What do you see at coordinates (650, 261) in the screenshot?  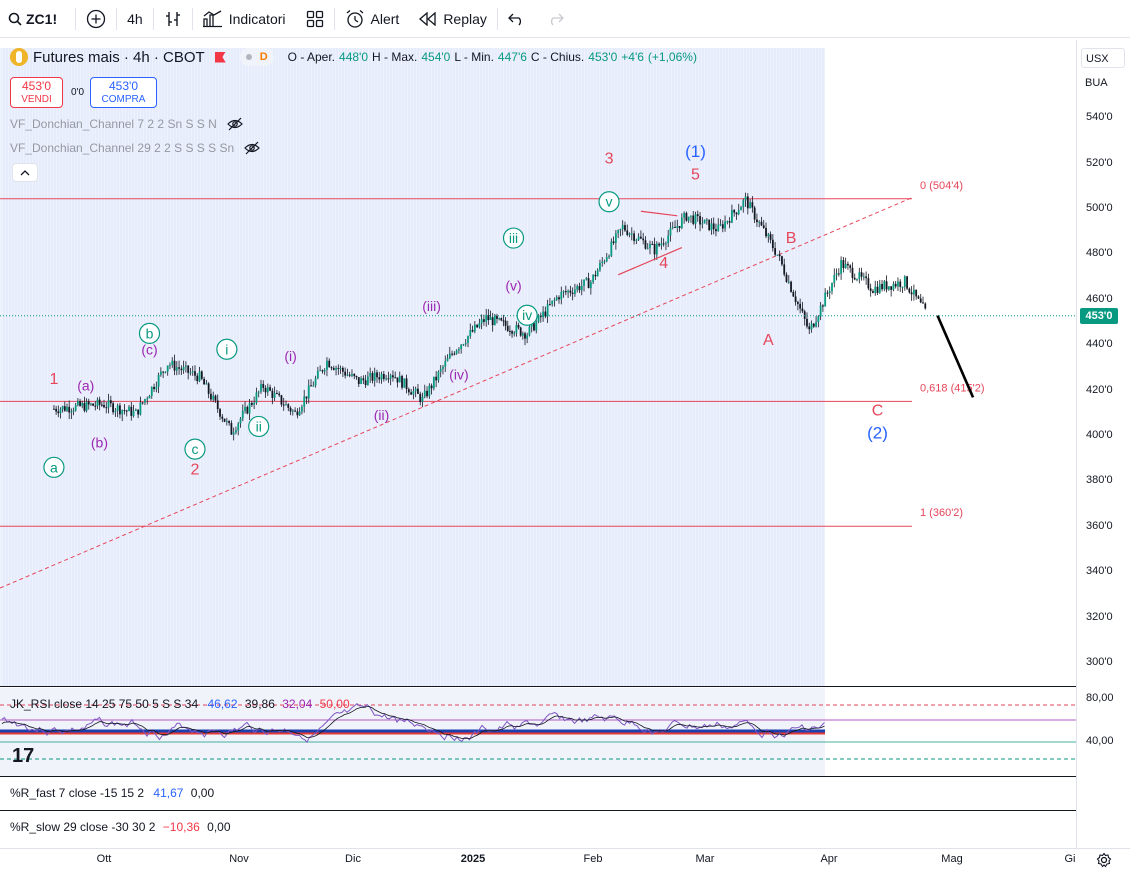 I see `triangle-line-lower` at bounding box center [650, 261].